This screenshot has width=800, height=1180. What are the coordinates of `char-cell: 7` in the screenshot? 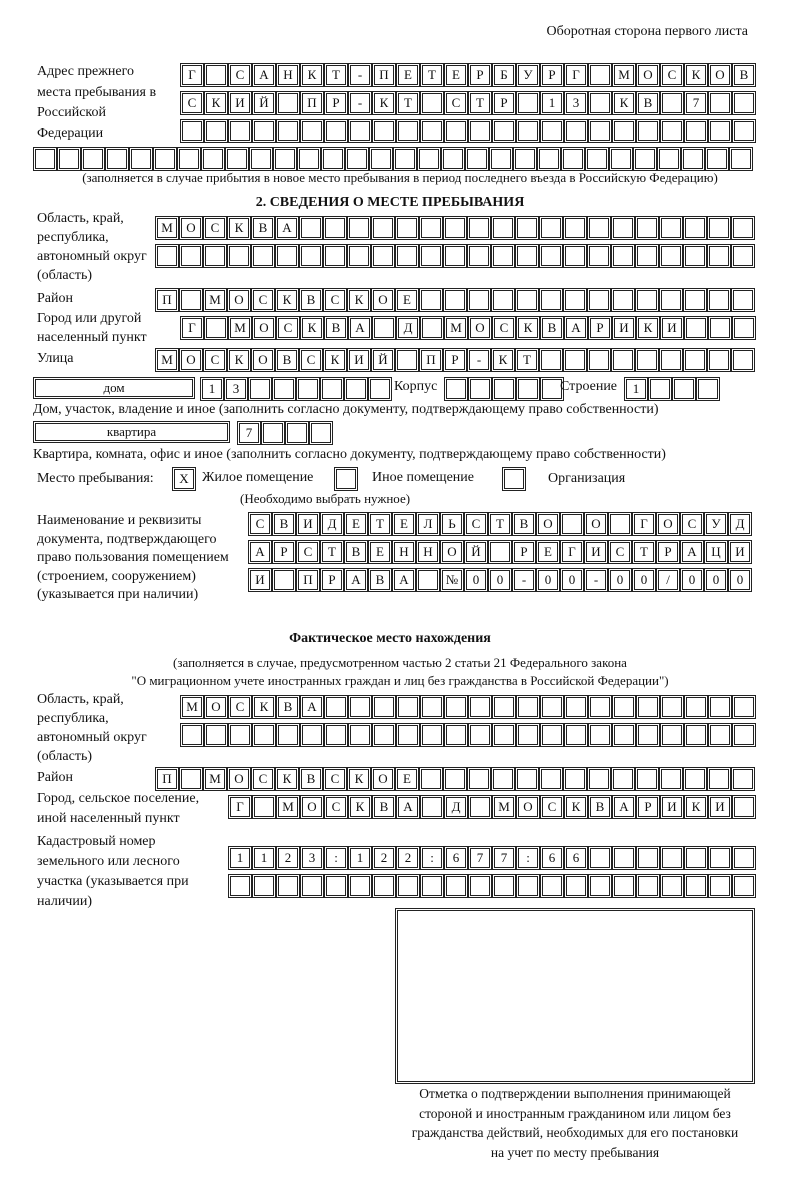 It's located at (480, 858).